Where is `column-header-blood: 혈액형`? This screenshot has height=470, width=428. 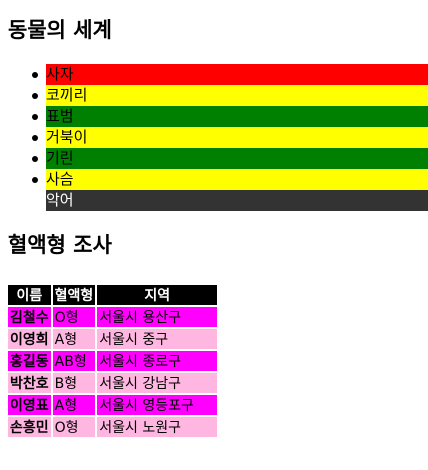
column-header-blood: 혈액형 is located at coordinates (74, 295).